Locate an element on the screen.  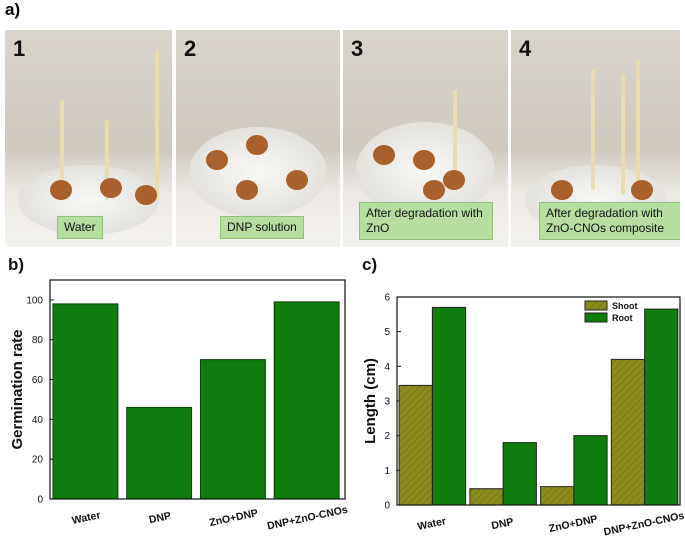
y-tick-label: 100 is located at coordinates (34, 300).